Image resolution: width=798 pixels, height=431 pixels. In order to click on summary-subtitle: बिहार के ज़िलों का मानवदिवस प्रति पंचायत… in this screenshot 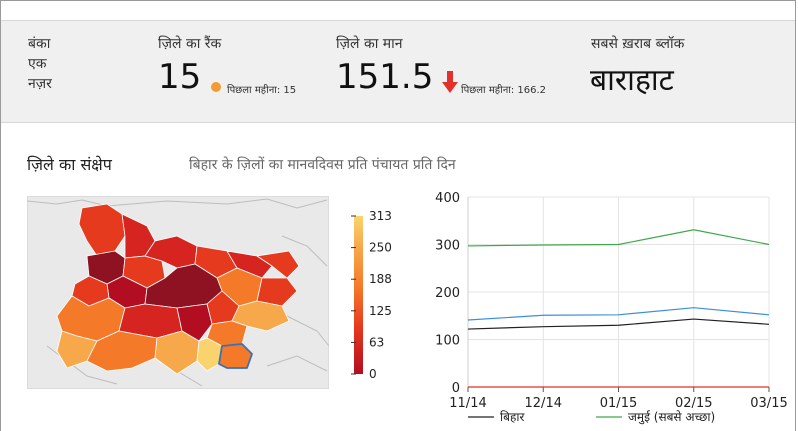, I will do `click(322, 165)`.